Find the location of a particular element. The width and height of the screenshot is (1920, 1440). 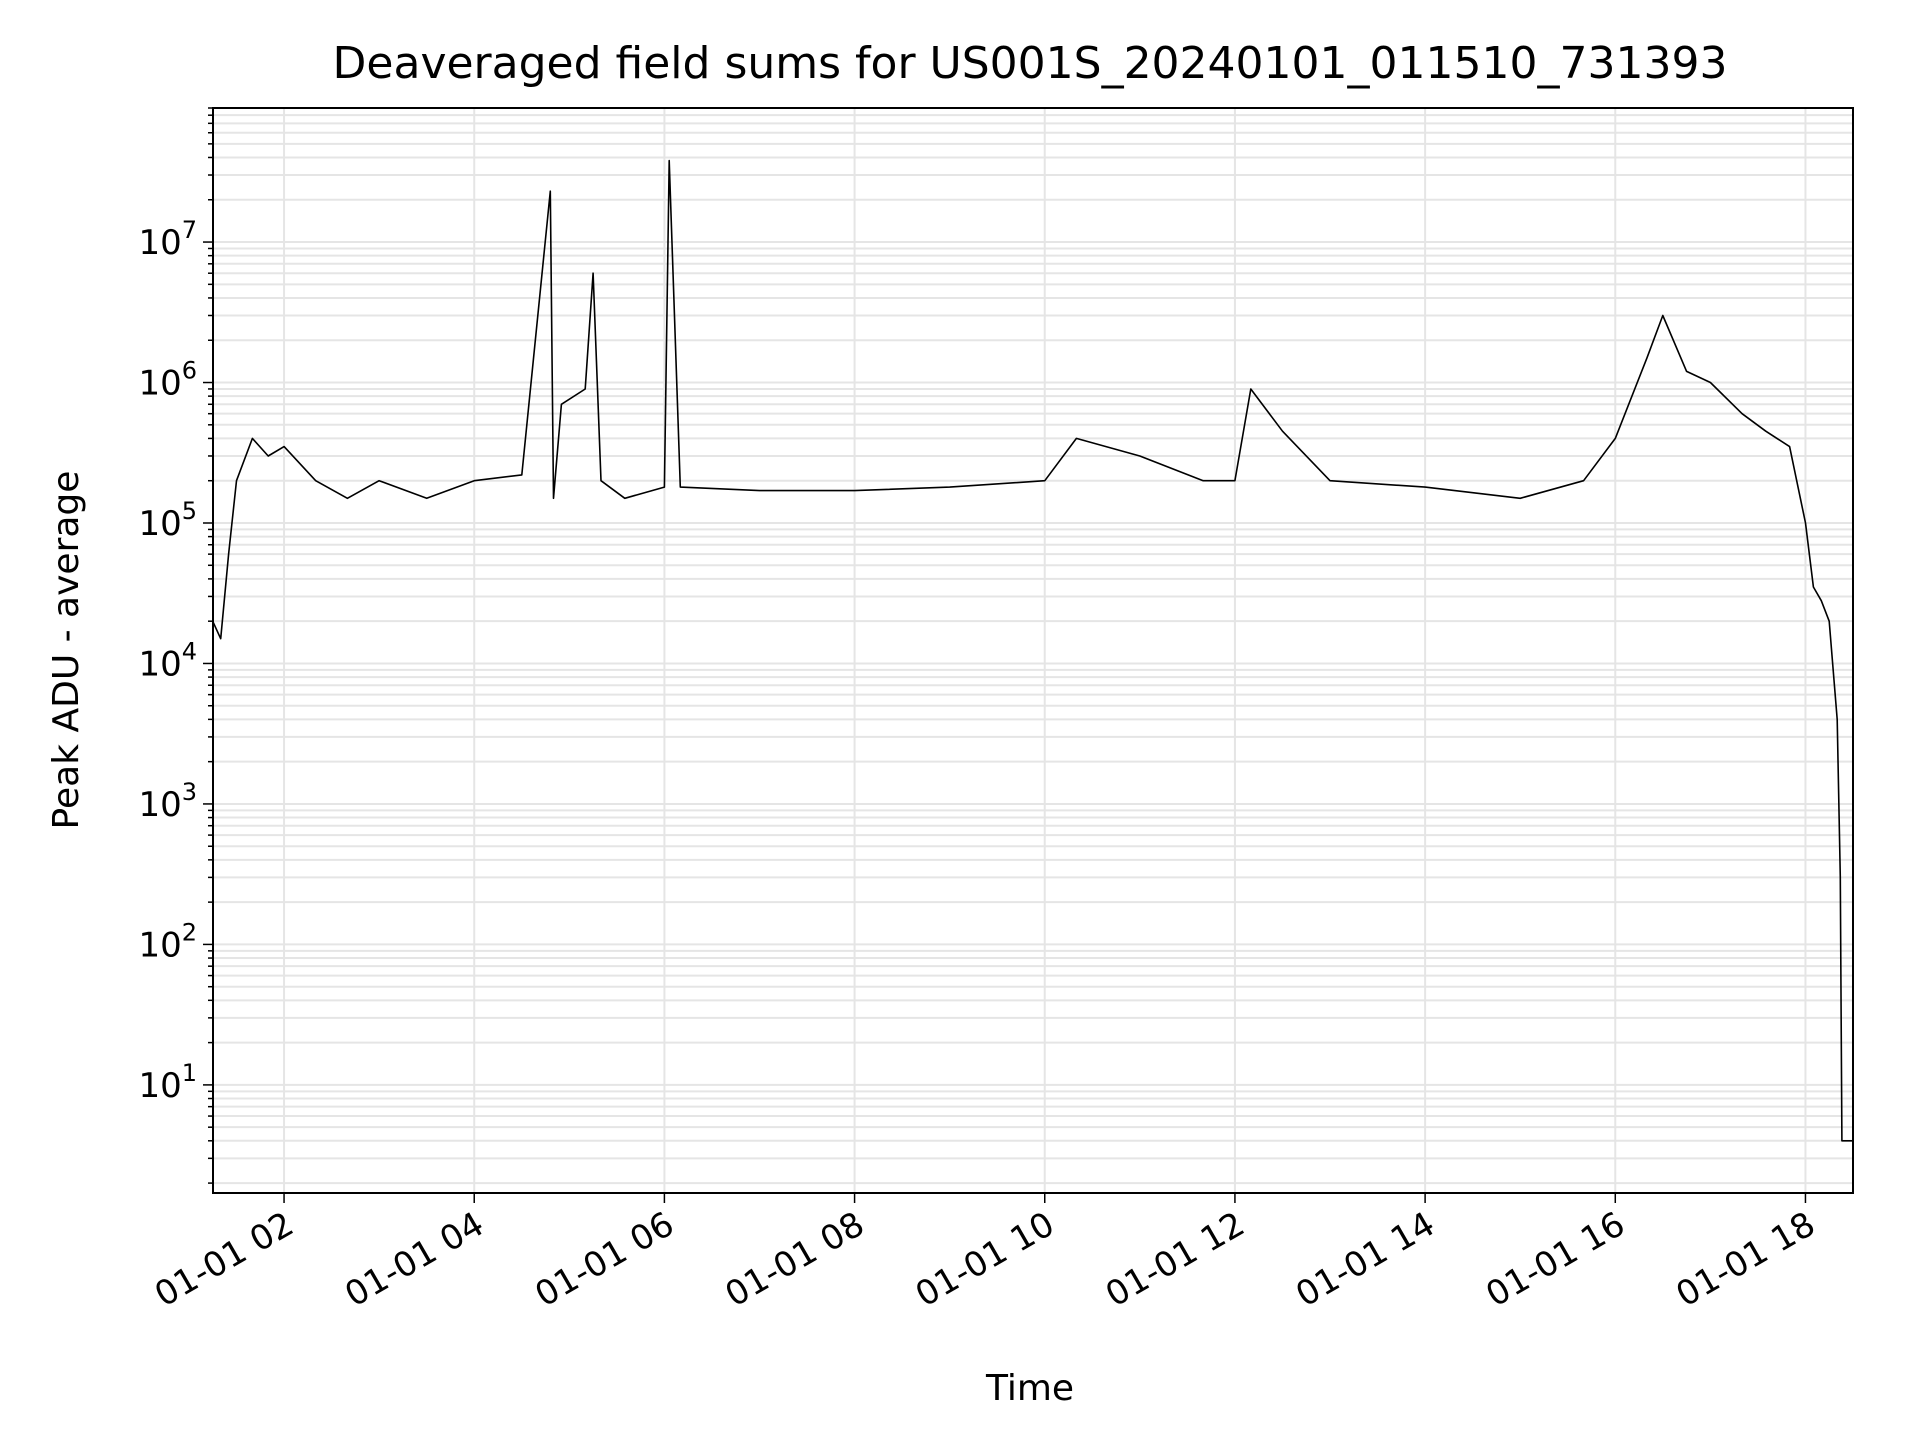

x-tick-label: 01-01 16 is located at coordinates (1555, 1259).